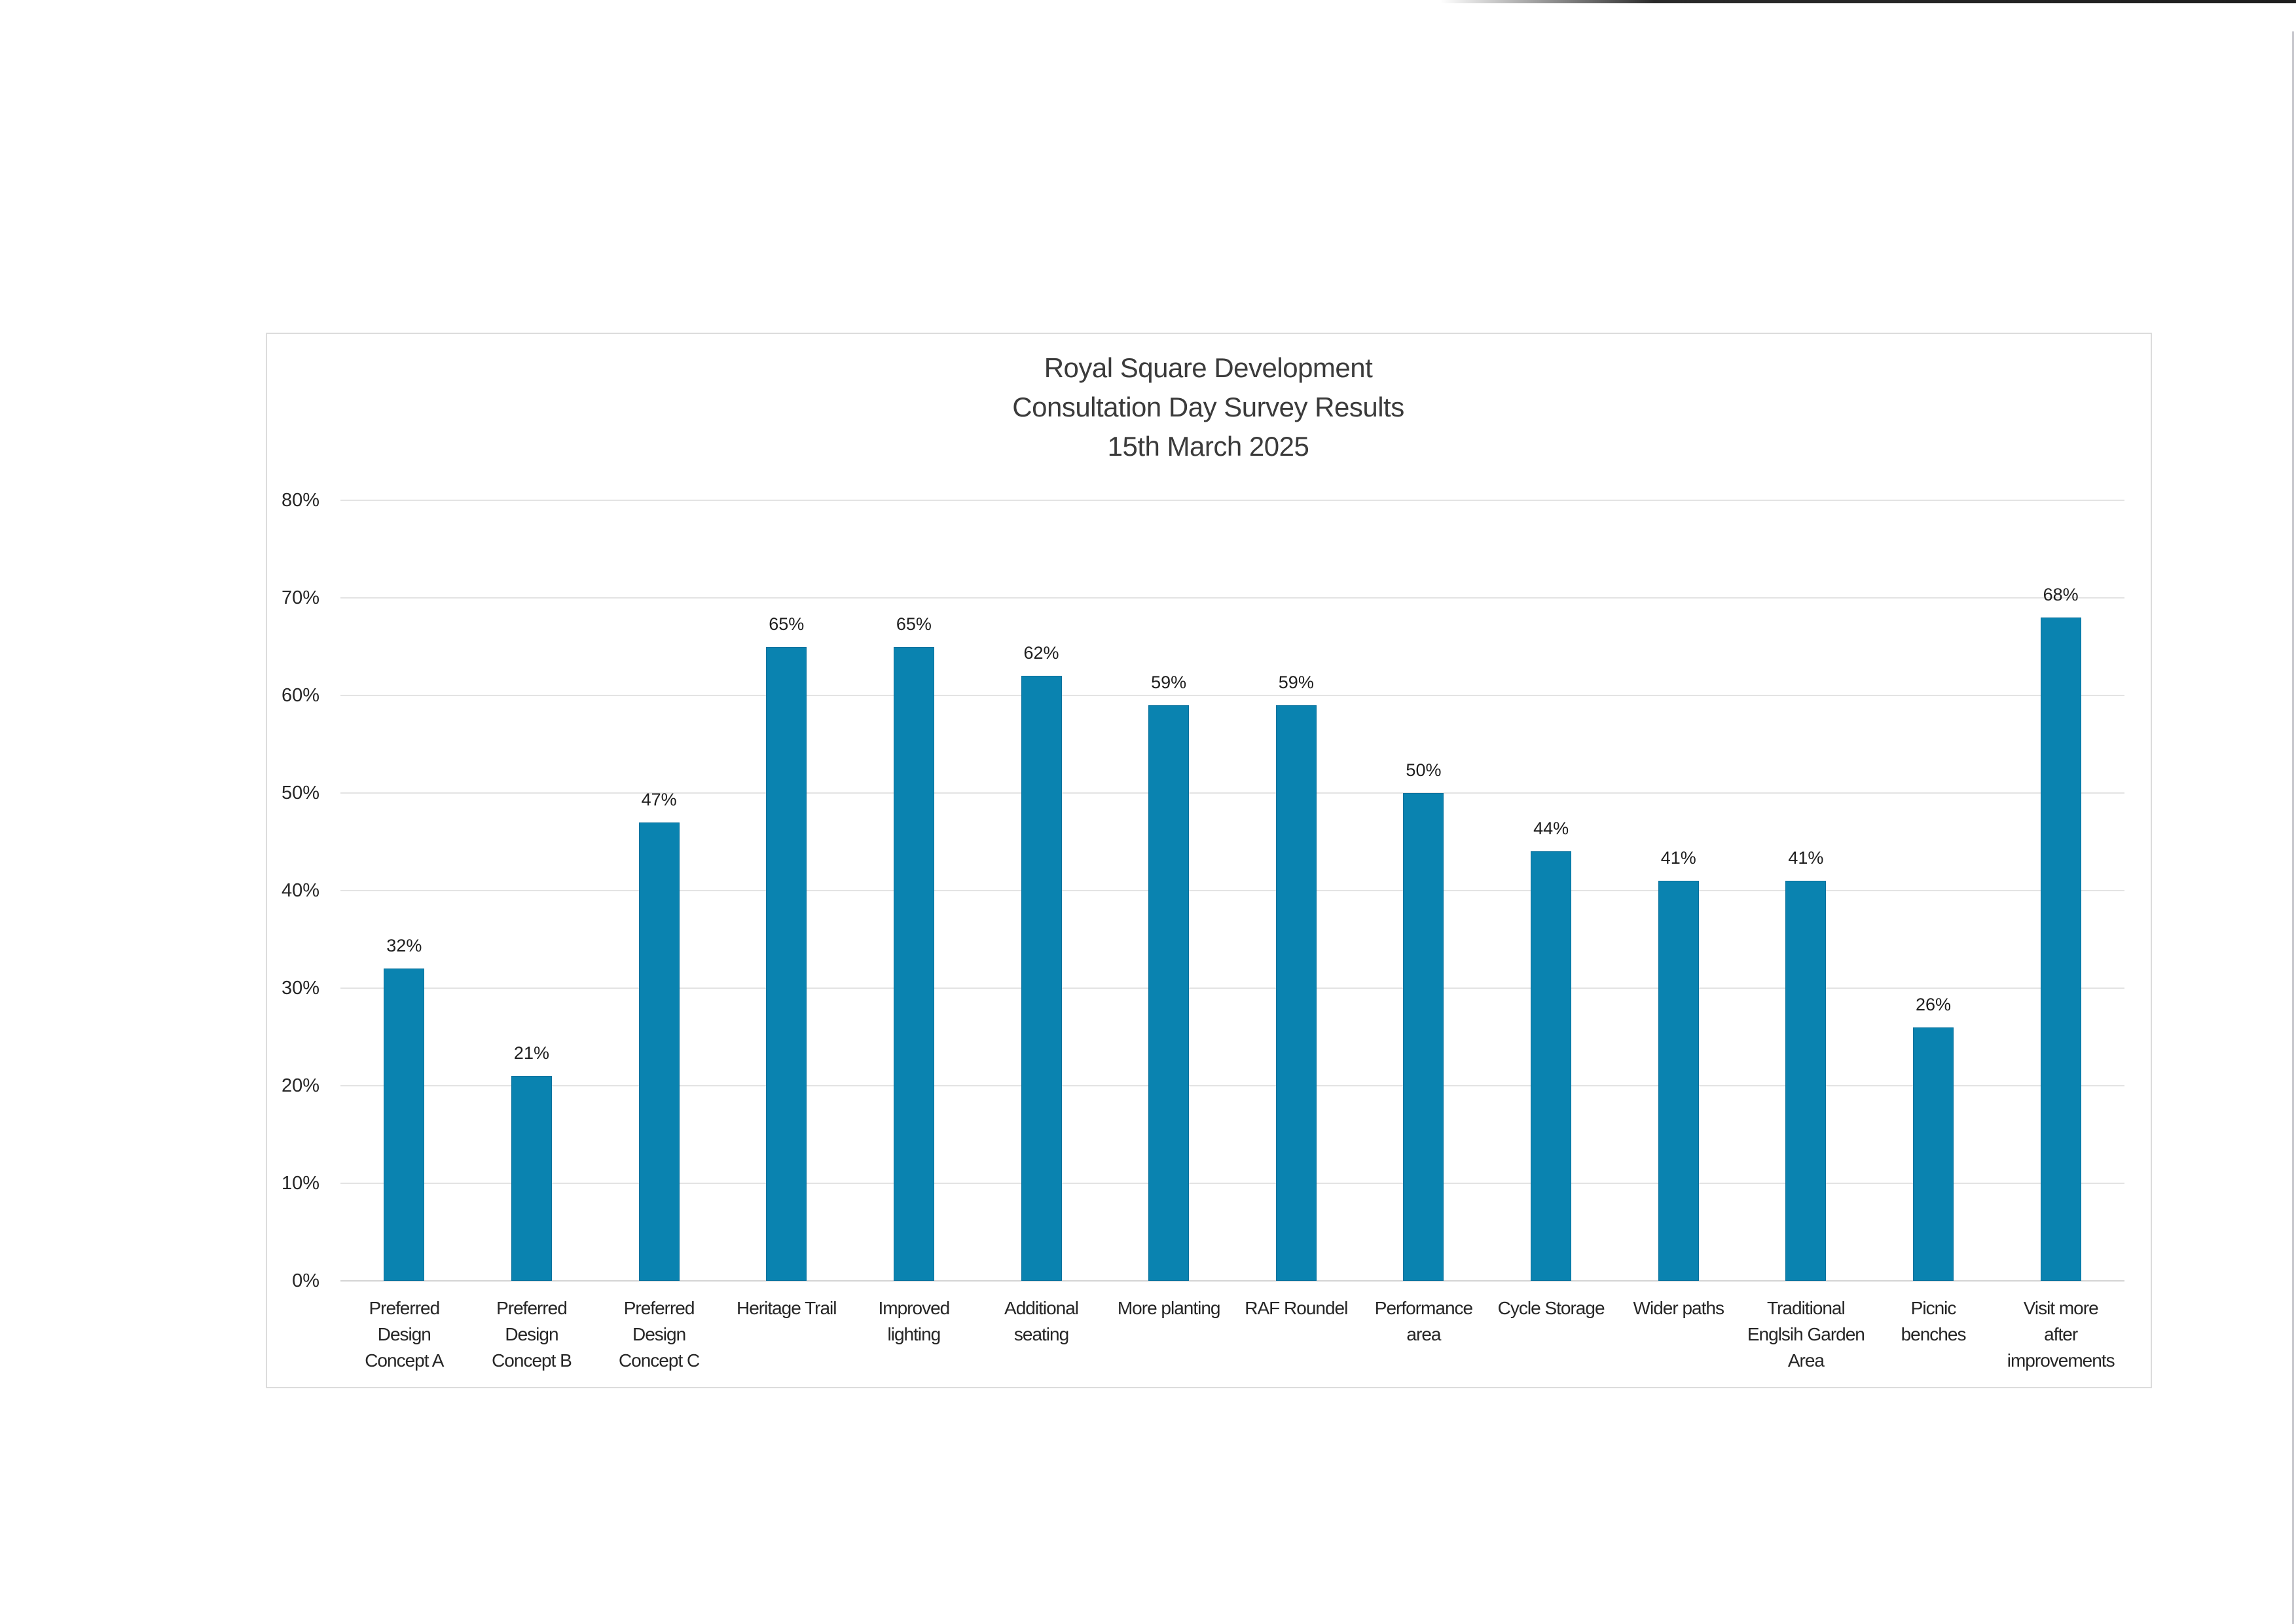  I want to click on category-label-line: Concept B, so click(532, 1360).